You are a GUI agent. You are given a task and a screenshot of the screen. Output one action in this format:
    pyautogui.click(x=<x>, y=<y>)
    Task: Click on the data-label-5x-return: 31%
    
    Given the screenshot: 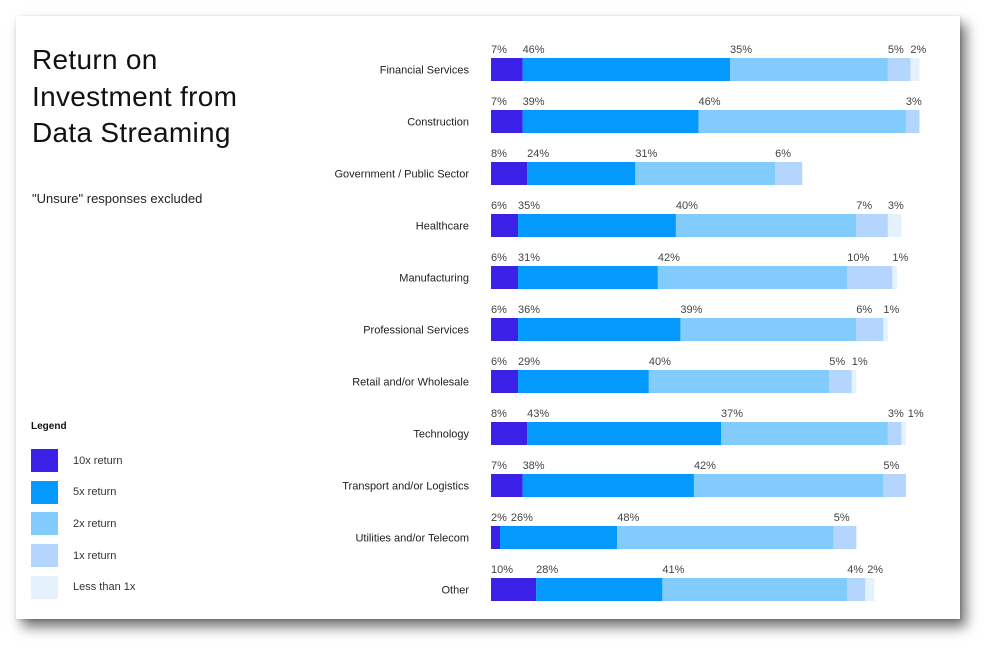 What is the action you would take?
    pyautogui.click(x=529, y=258)
    